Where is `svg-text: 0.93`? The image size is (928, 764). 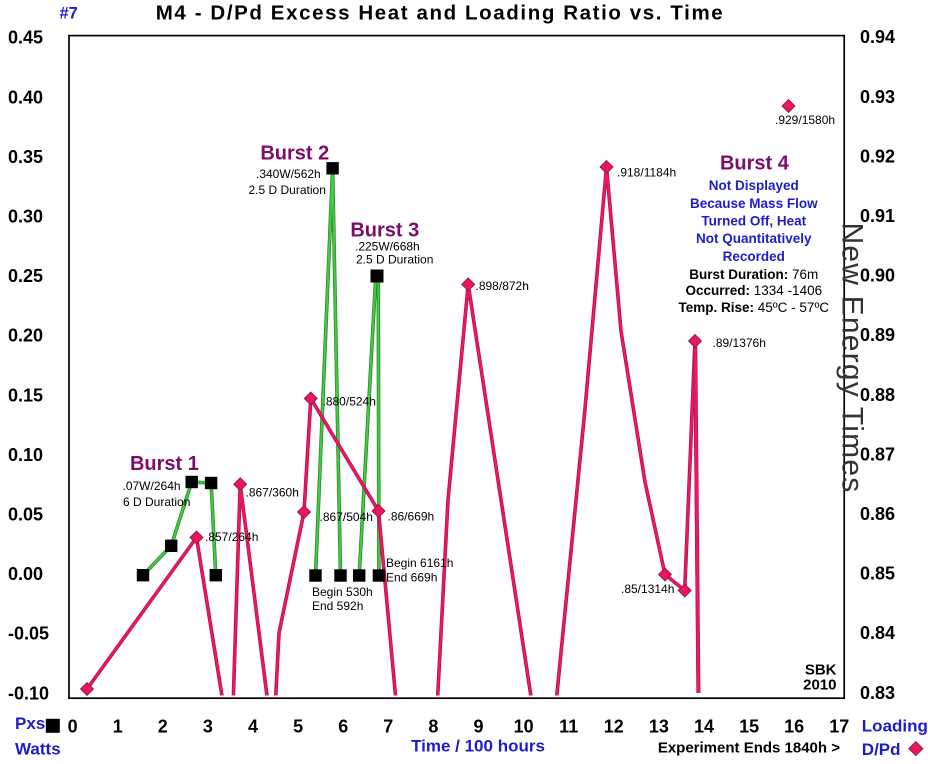
svg-text: 0.93 is located at coordinates (877, 97).